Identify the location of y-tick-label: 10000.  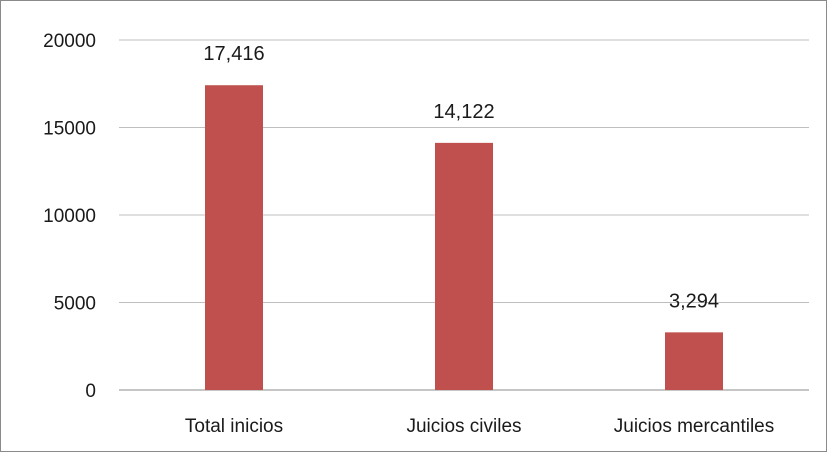
(69, 216).